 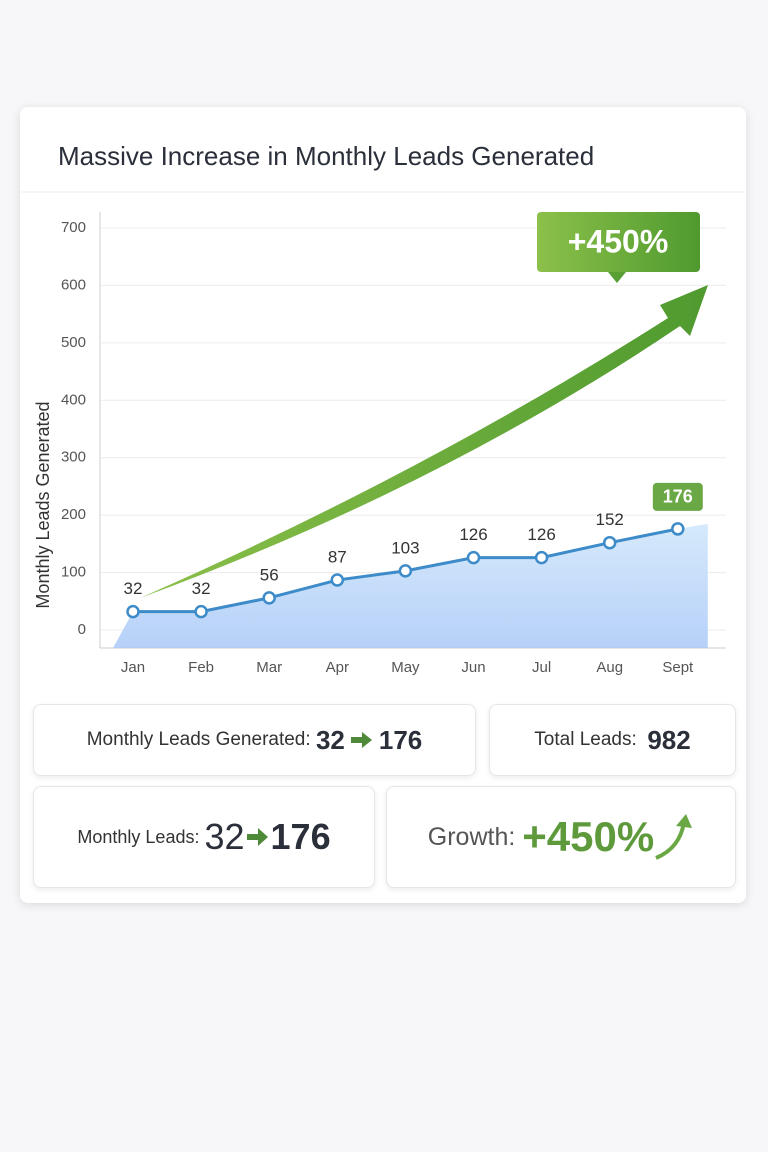 What do you see at coordinates (669, 739) in the screenshot?
I see `stat-value: 982` at bounding box center [669, 739].